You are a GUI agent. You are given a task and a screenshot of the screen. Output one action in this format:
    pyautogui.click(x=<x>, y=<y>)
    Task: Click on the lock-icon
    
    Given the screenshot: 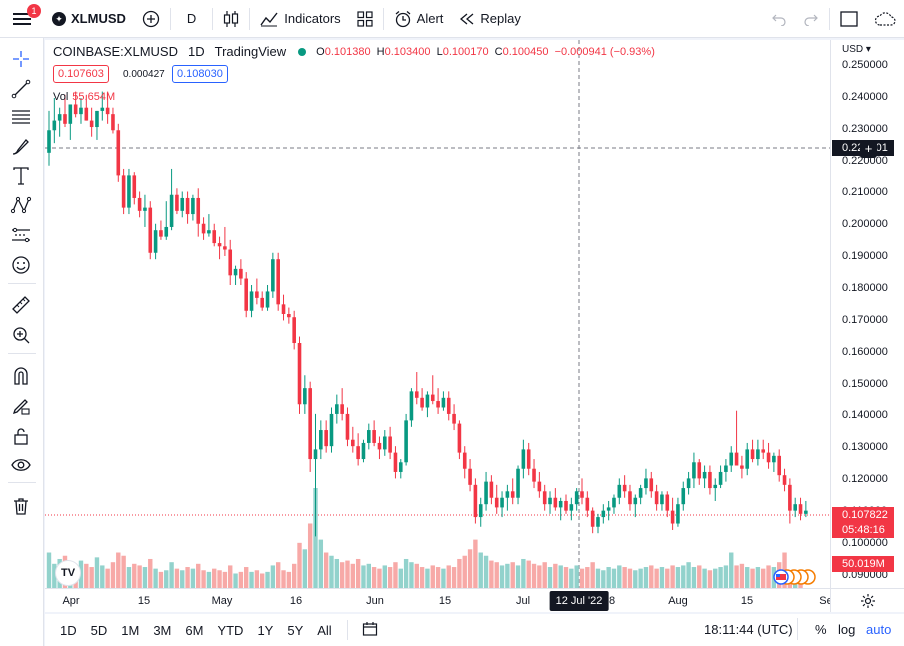 What is the action you would take?
    pyautogui.click(x=21, y=436)
    